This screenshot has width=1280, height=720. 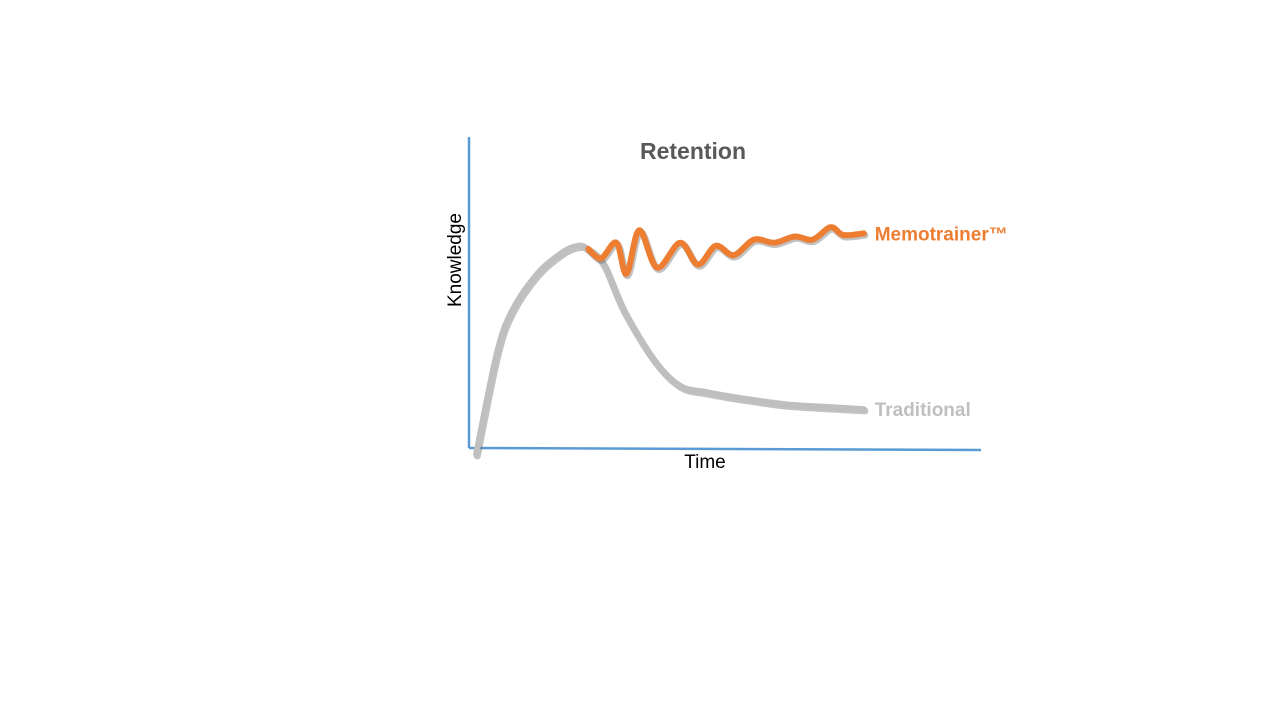 What do you see at coordinates (725, 449) in the screenshot?
I see `x-axis` at bounding box center [725, 449].